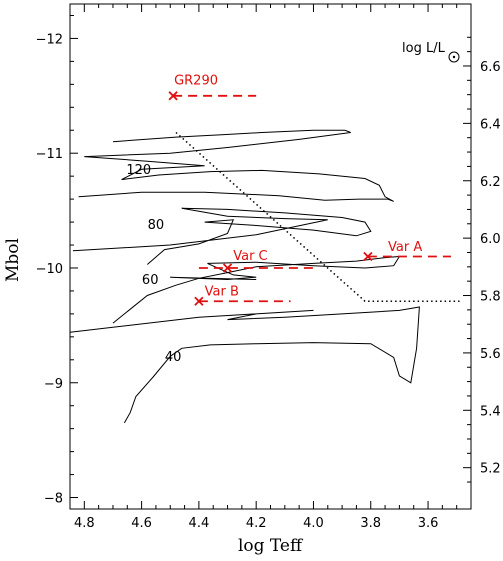  Describe the element at coordinates (490, 239) in the screenshot. I see `right-tick-label: 6.0` at that location.